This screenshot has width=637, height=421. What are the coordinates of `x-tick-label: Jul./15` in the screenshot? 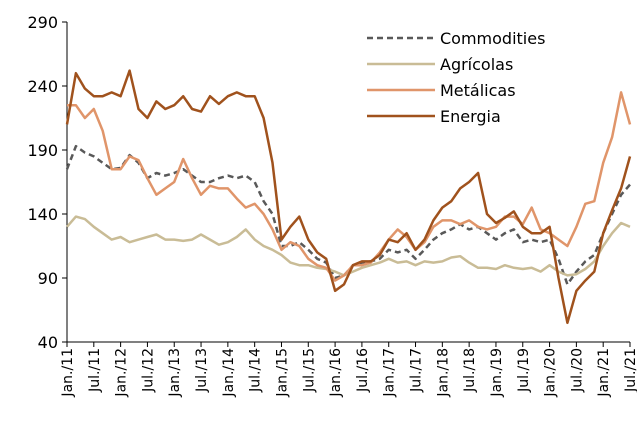 It's located at (309, 370).